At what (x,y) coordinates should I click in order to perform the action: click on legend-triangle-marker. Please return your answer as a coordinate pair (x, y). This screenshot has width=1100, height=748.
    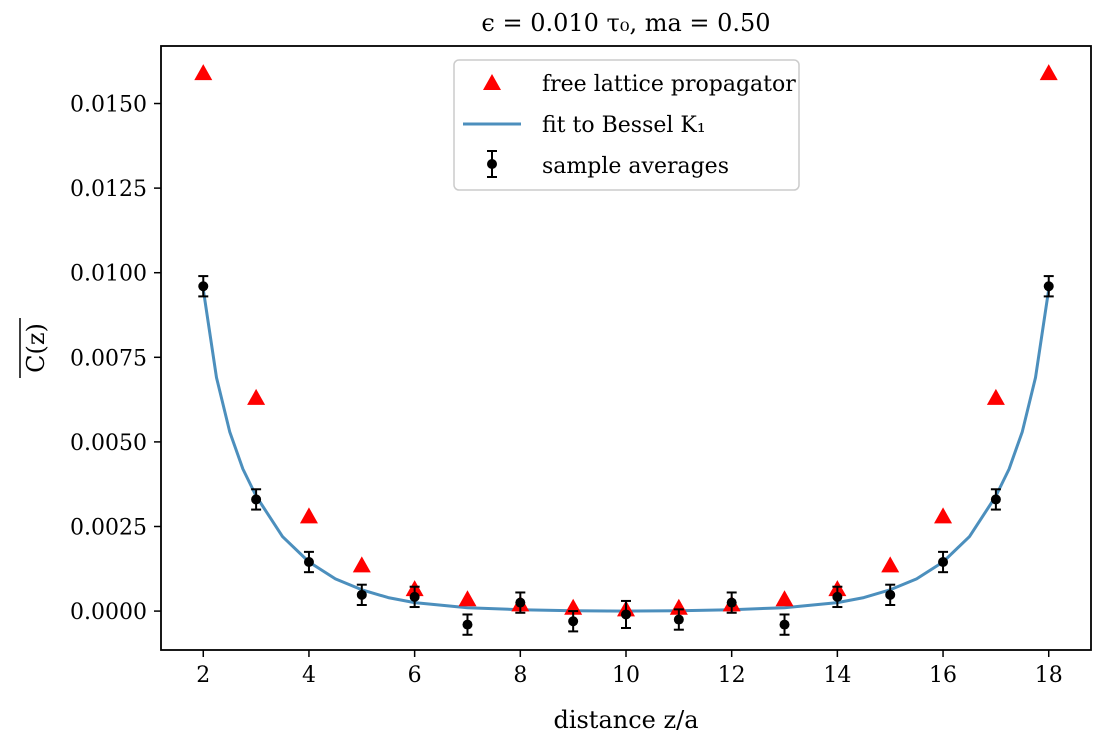
    Looking at the image, I should click on (492, 82).